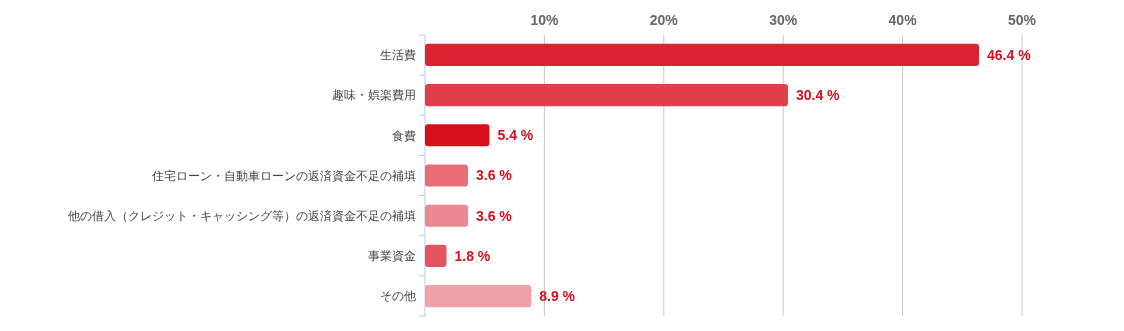  Describe the element at coordinates (283, 175) in the screenshot. I see `y-tick-label: 住宅ローン・自動車ローンの返済資金不足の補填` at that location.